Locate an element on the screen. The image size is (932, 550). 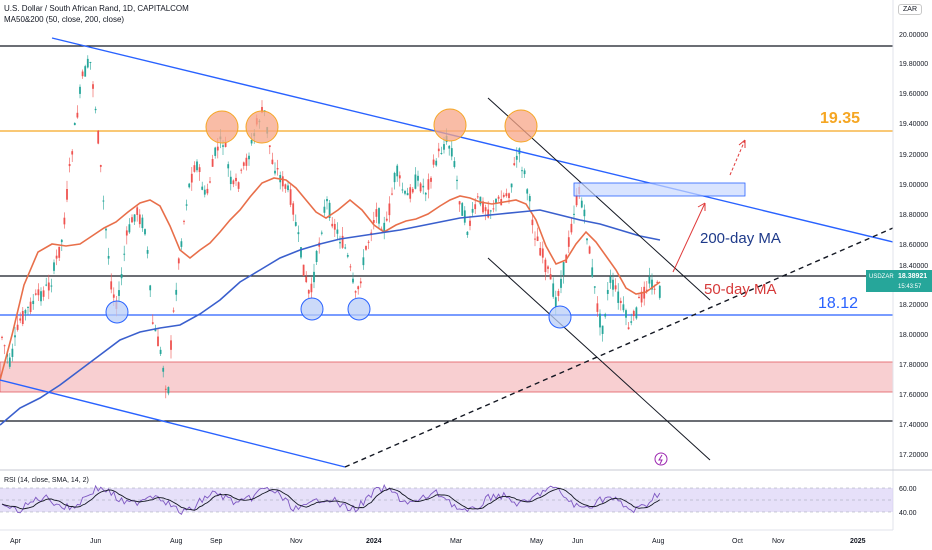
resistance-label: 19.35 is located at coordinates (840, 118).